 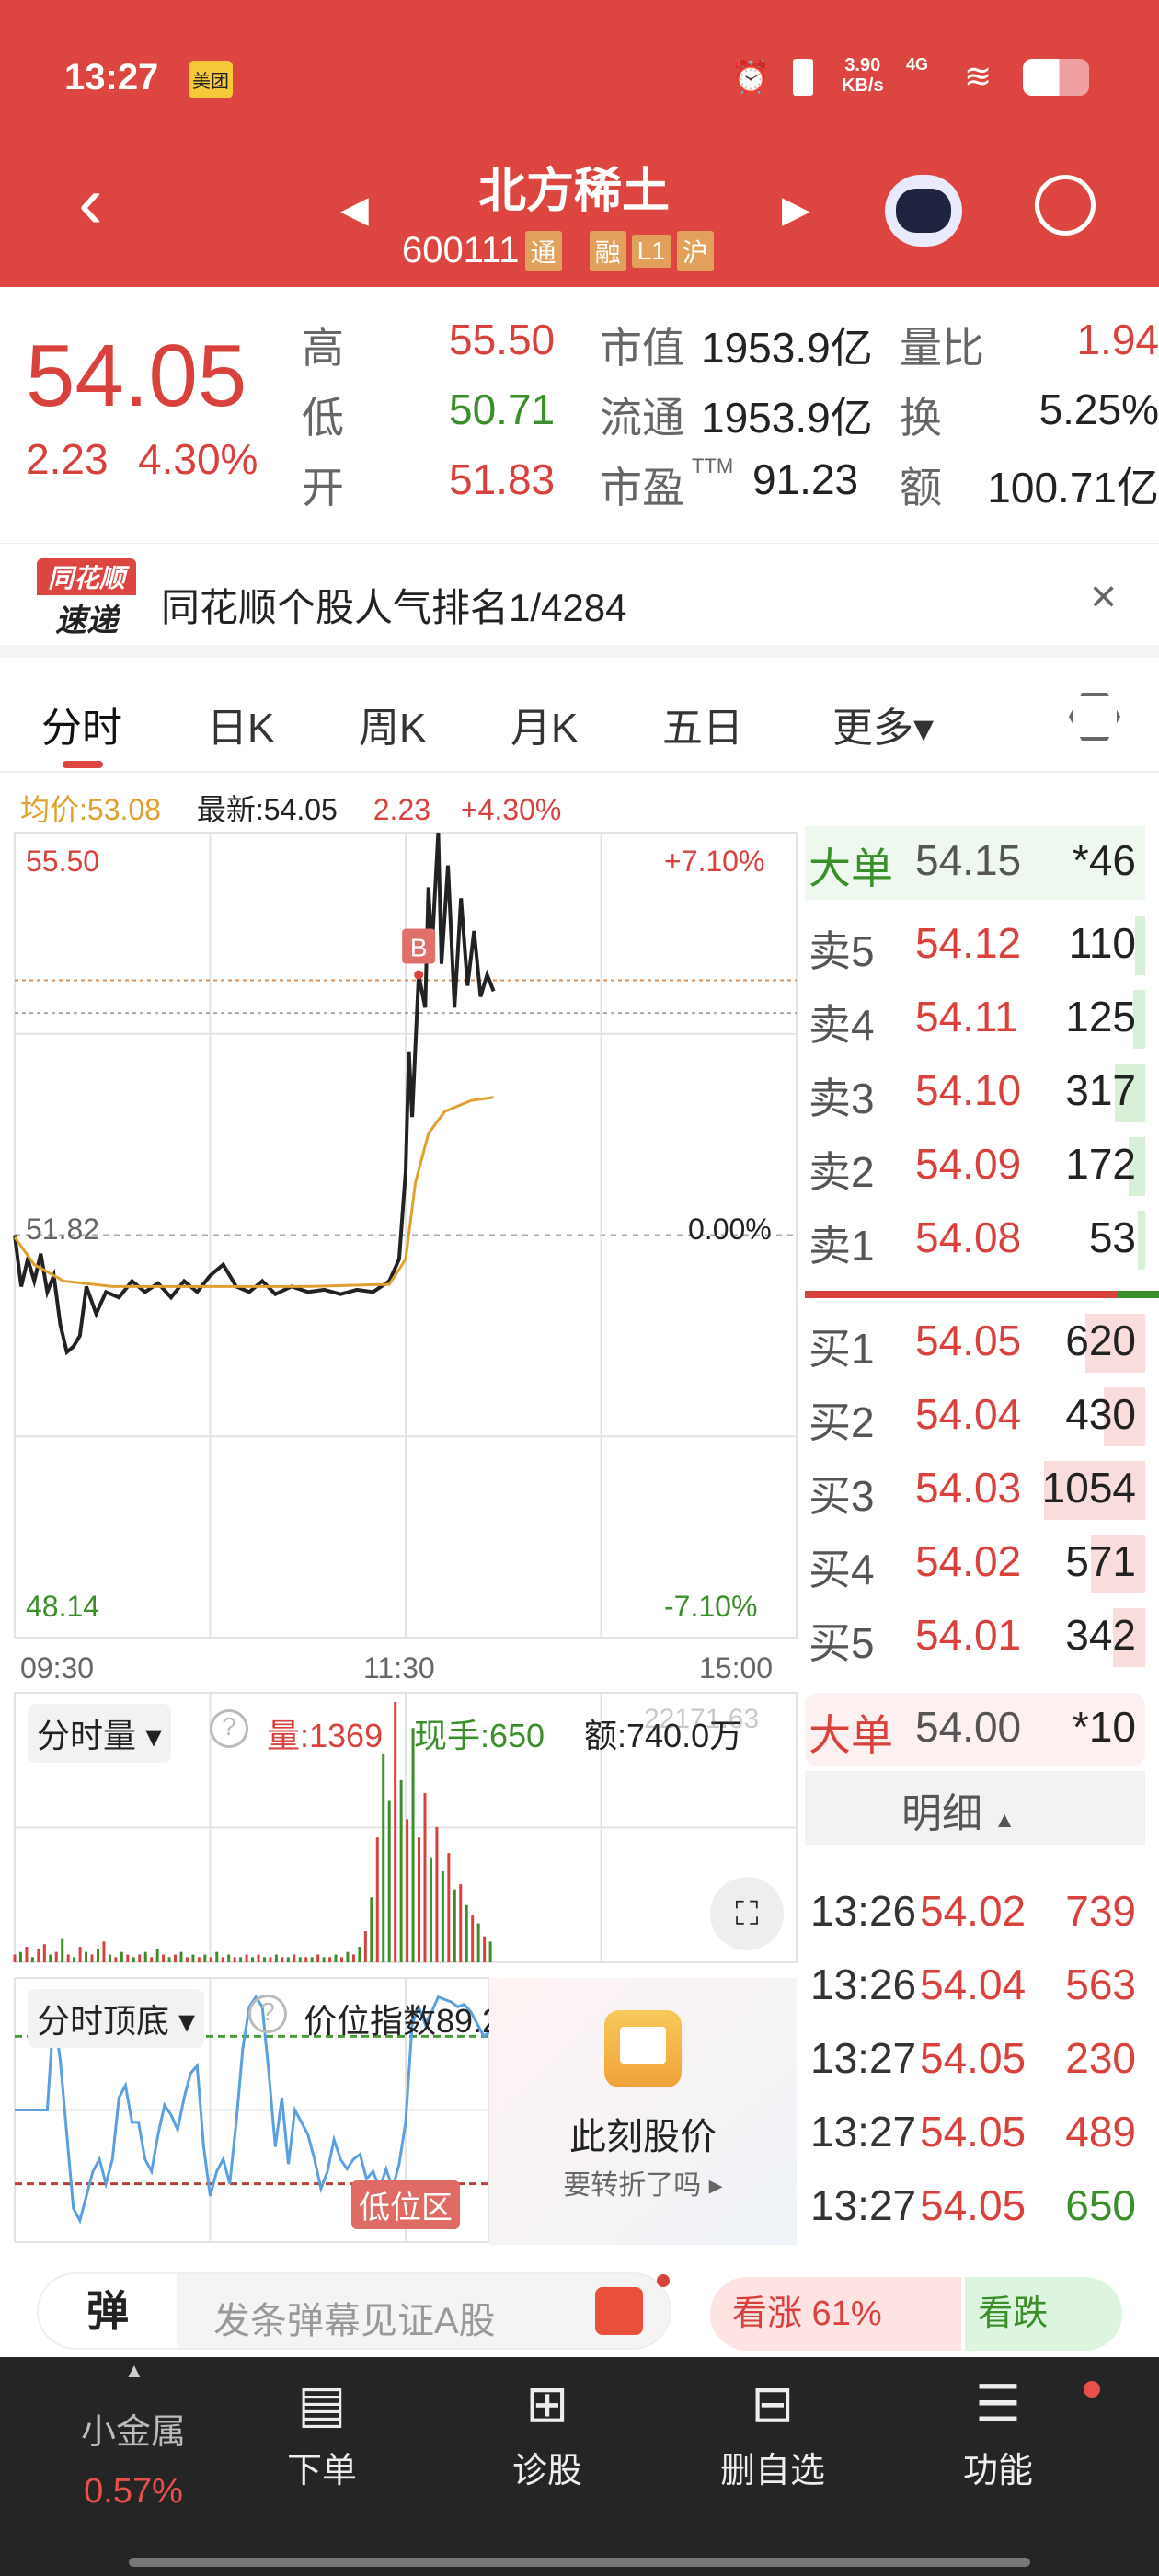 I want to click on gesture-bar, so click(x=579, y=2562).